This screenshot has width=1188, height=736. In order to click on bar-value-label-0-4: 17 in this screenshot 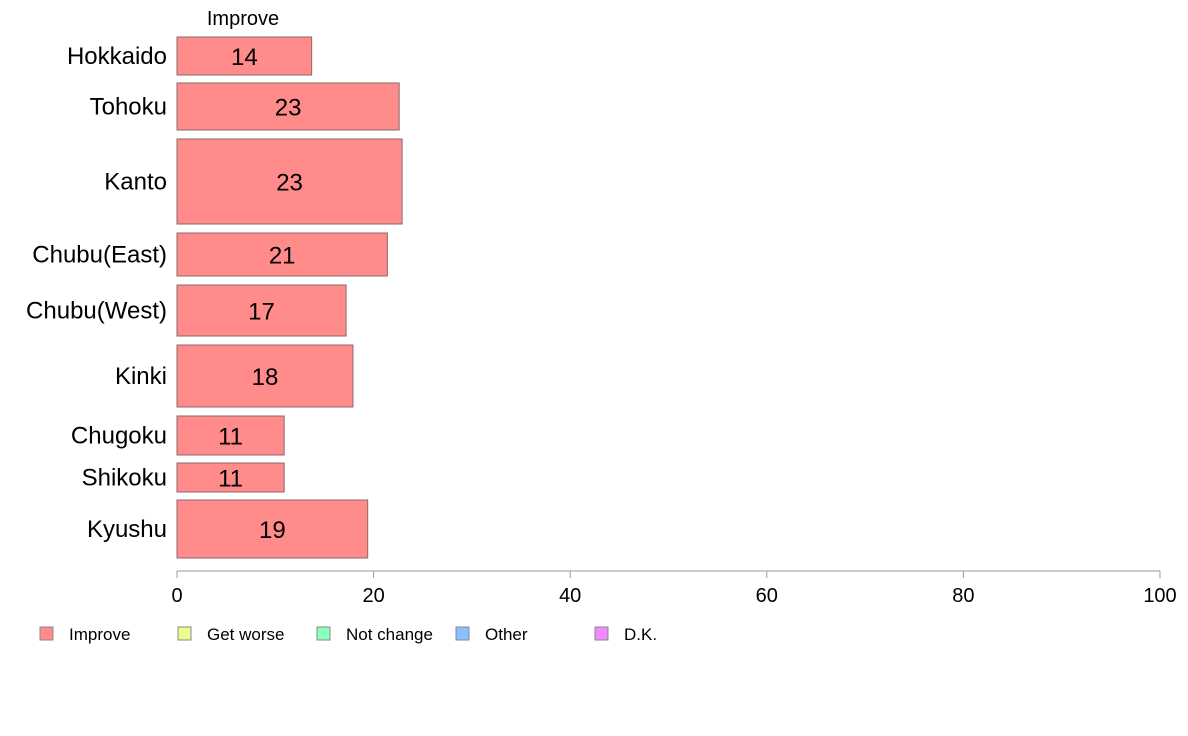, I will do `click(261, 312)`.